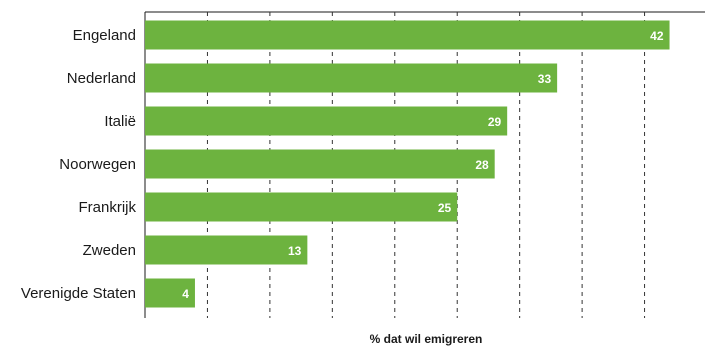 The image size is (705, 347). I want to click on value-label: 28, so click(482, 165).